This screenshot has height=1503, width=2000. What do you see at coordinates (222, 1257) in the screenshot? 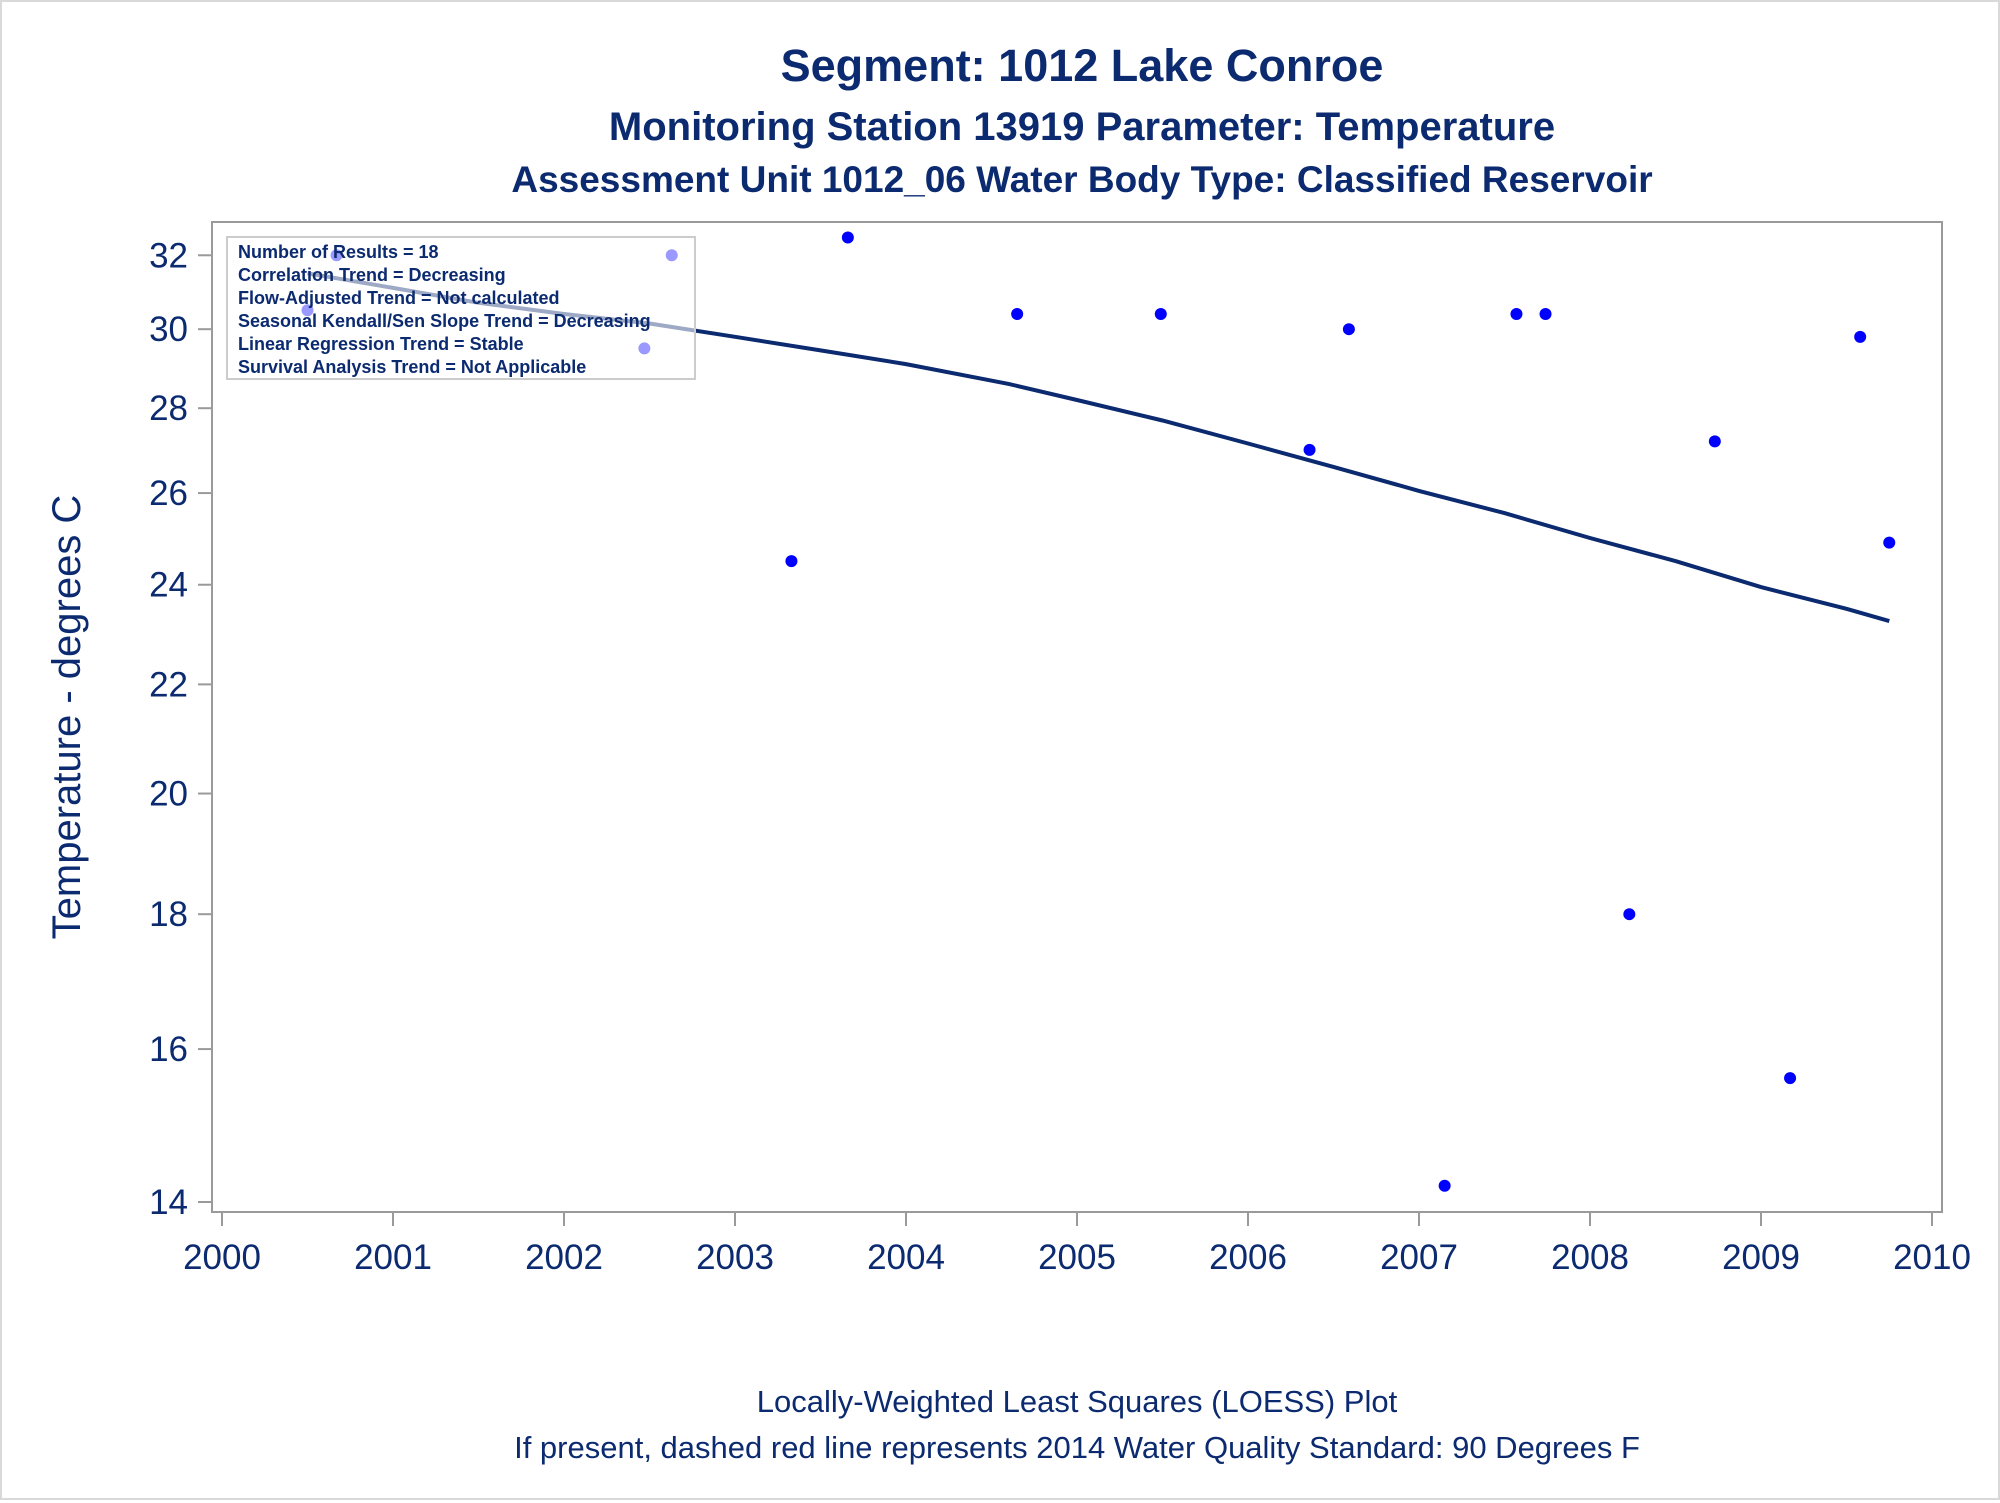
I see `x-tick-label: 2000` at bounding box center [222, 1257].